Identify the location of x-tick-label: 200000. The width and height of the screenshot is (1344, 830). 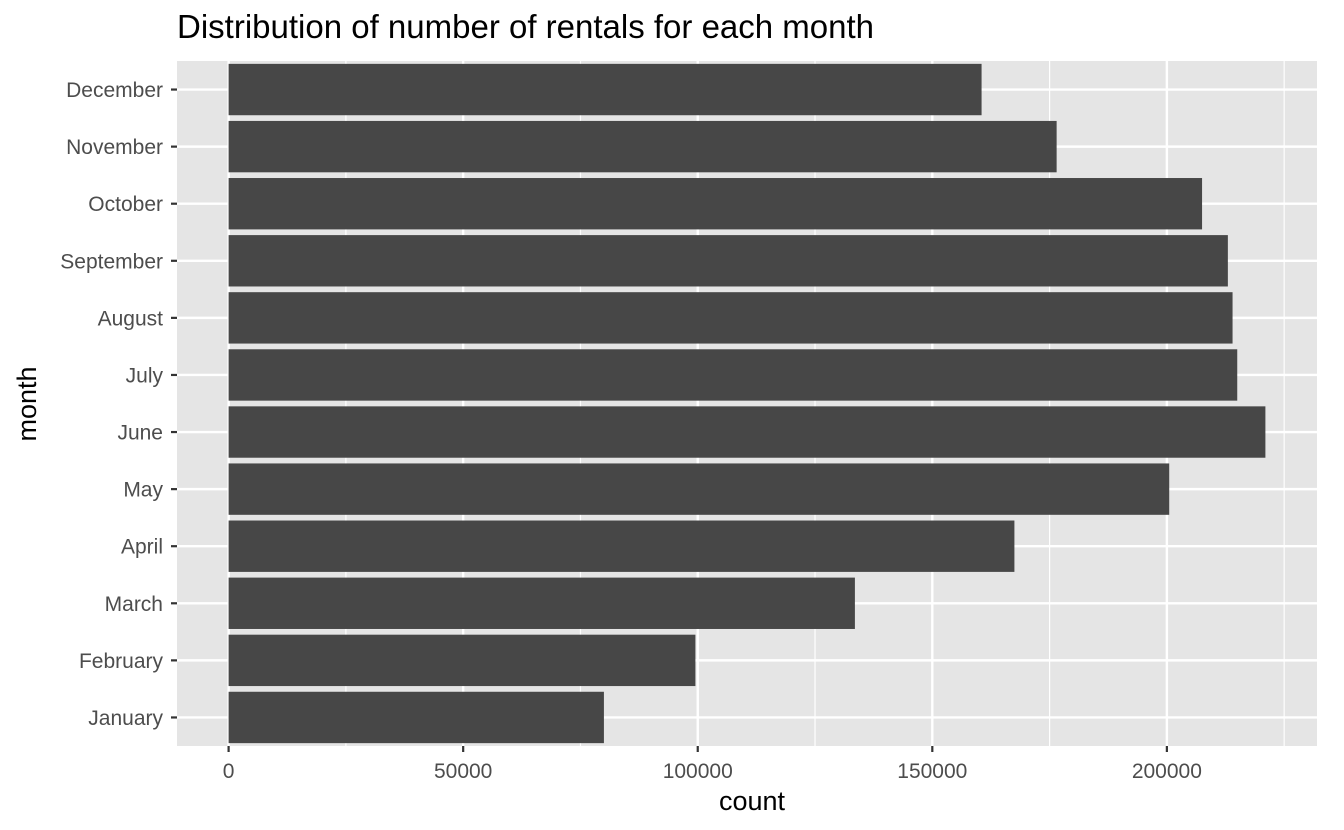
(1167, 771).